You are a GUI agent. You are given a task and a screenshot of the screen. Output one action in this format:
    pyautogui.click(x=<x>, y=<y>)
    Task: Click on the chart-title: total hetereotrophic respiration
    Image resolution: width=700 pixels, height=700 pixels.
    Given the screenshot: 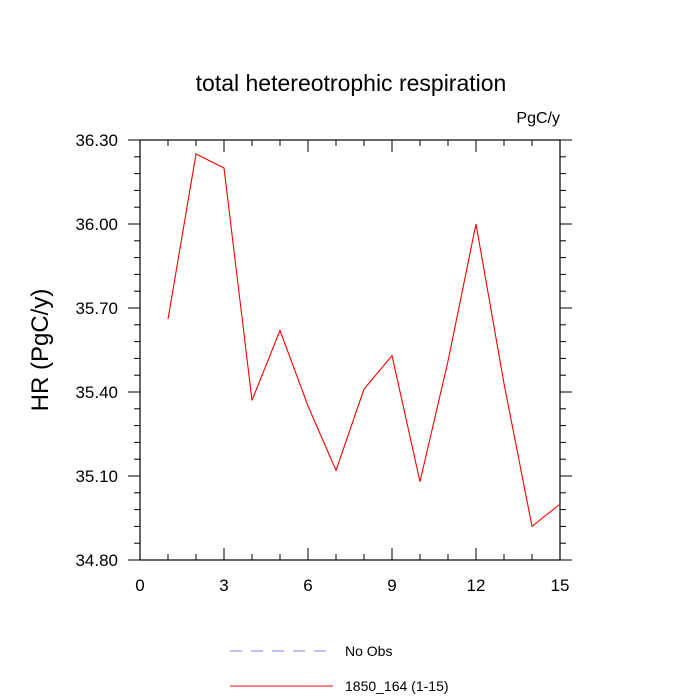 What is the action you would take?
    pyautogui.click(x=351, y=83)
    